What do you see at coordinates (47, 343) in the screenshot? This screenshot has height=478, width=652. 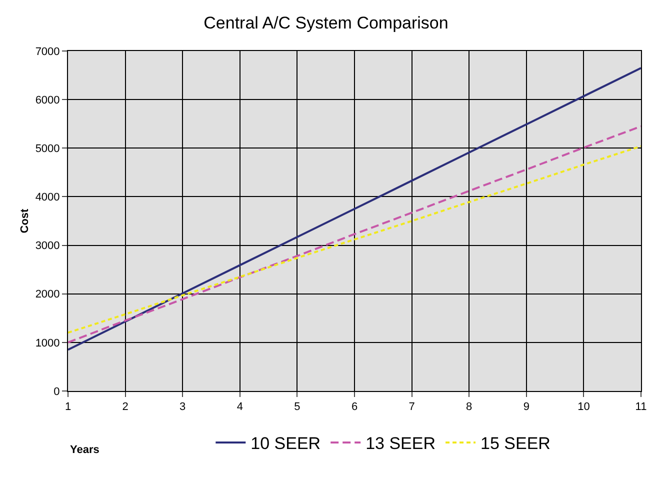 I see `y-tick-label: 1000` at bounding box center [47, 343].